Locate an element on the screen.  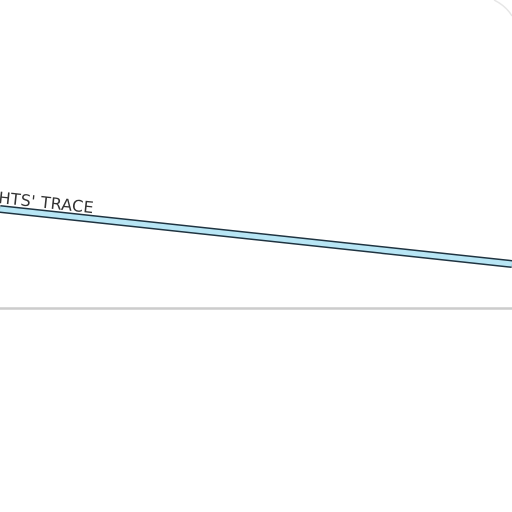
road-fill is located at coordinates (256, 236).